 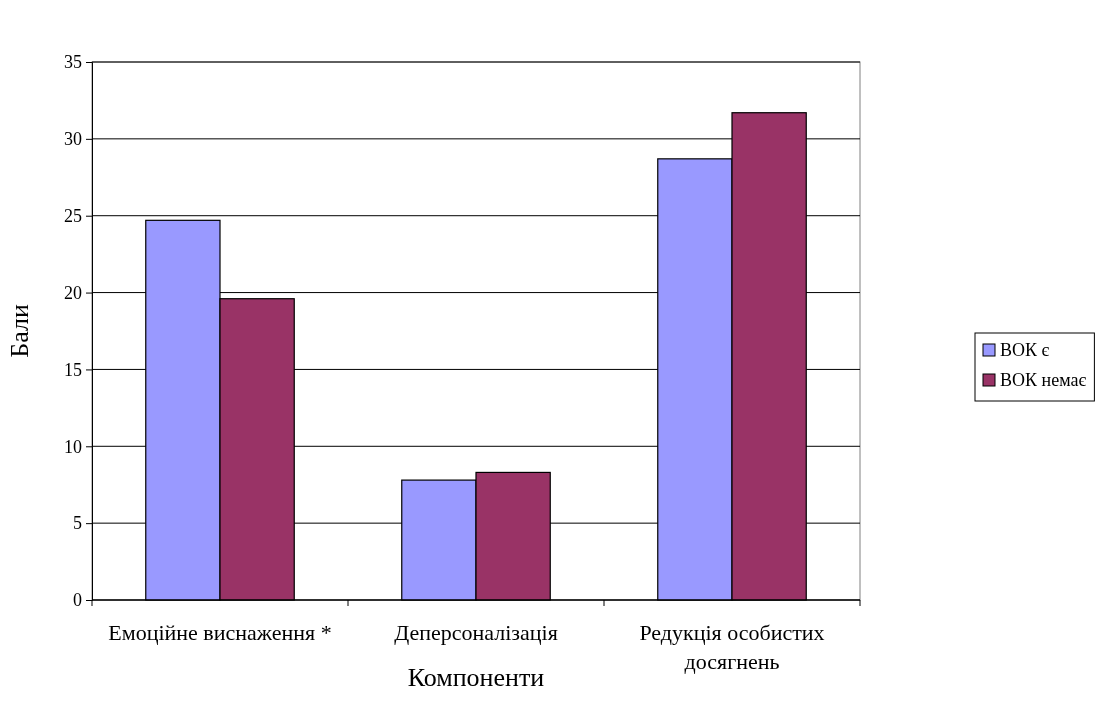 I want to click on y-tick-label: 5, so click(x=77, y=523).